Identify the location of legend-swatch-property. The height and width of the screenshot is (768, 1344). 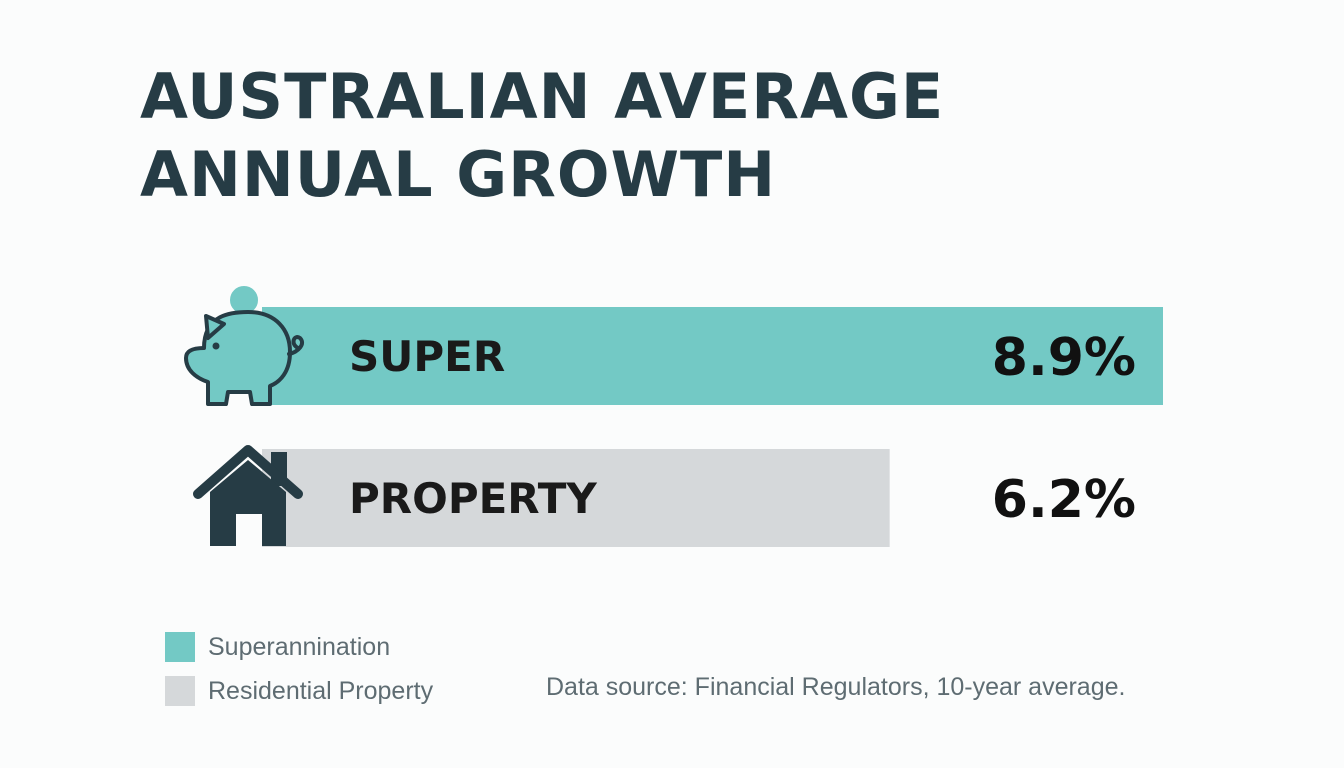
(180, 691).